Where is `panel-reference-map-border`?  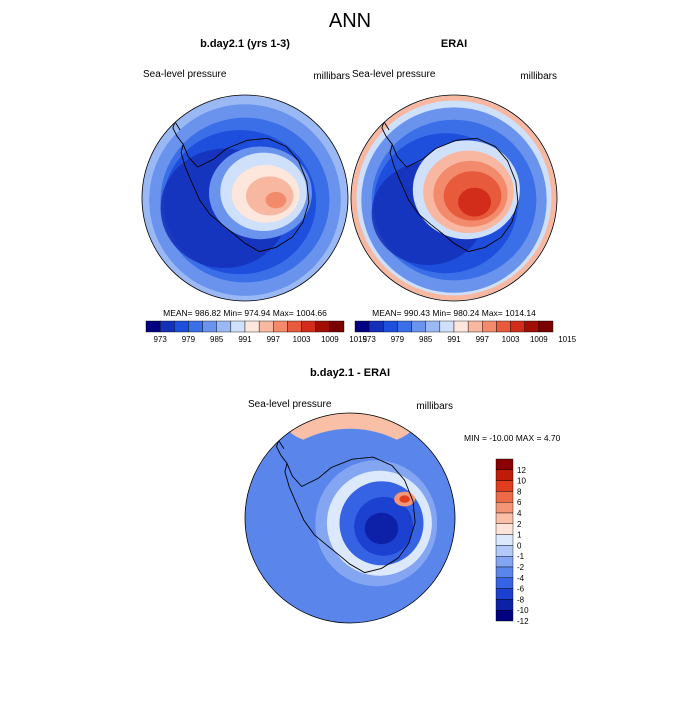 panel-reference-map-border is located at coordinates (454, 198).